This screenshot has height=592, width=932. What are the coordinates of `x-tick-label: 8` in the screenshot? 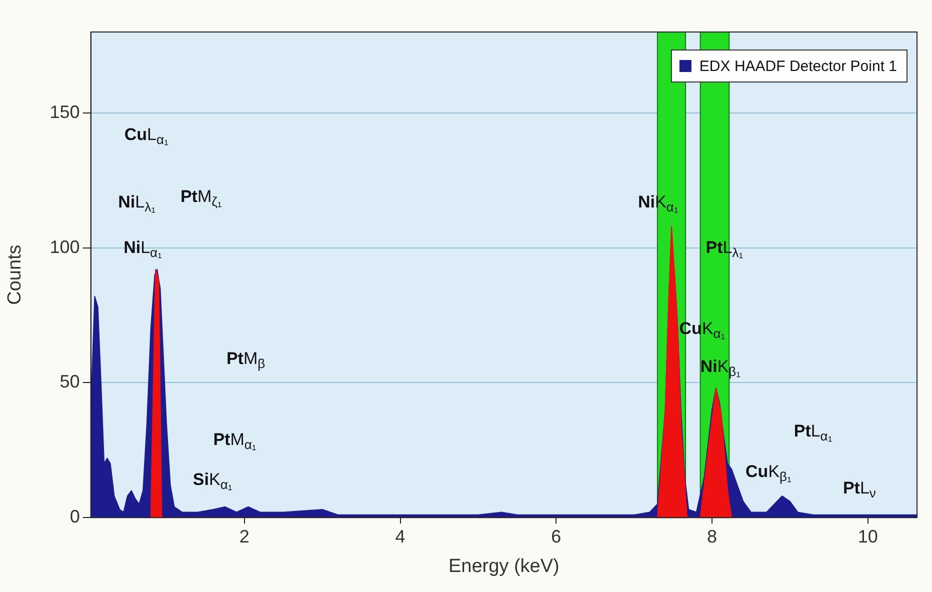 It's located at (712, 536).